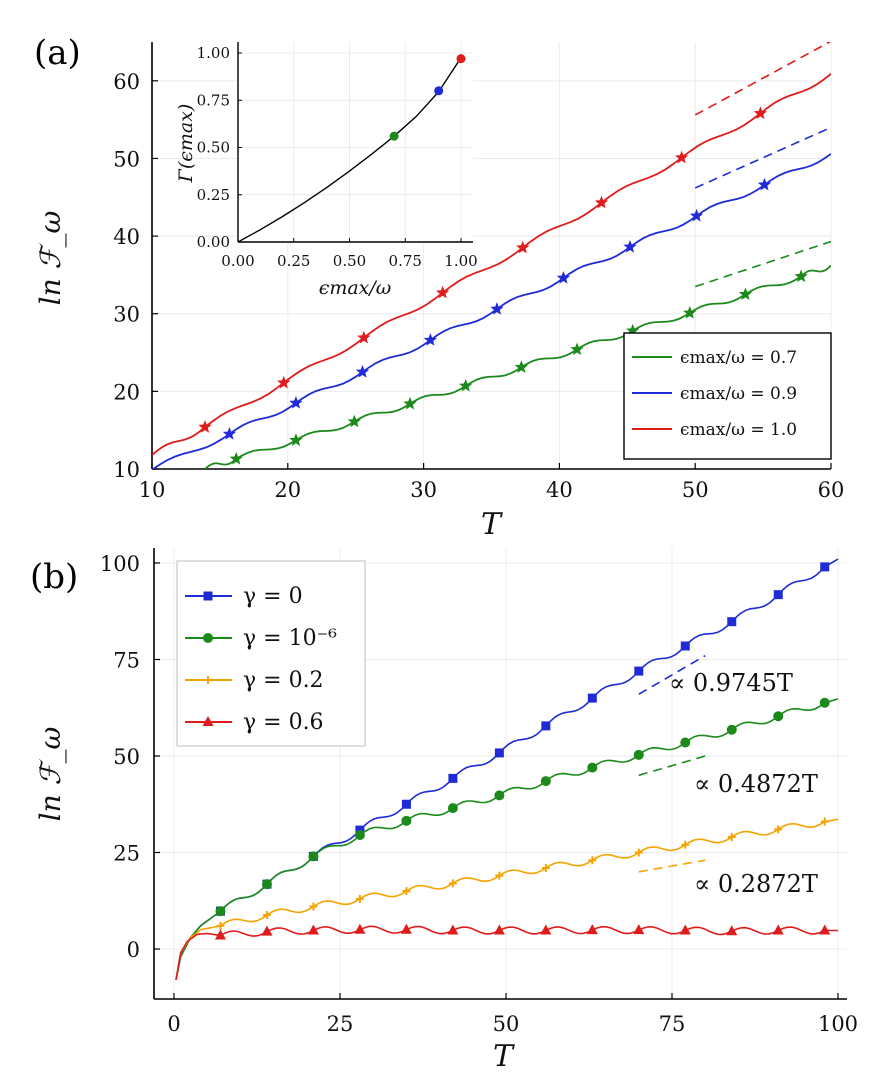 Image resolution: width=876 pixels, height=1080 pixels. Describe the element at coordinates (731, 683) in the screenshot. I see `annotation-slope-blue: ∝ 0.9745T` at that location.